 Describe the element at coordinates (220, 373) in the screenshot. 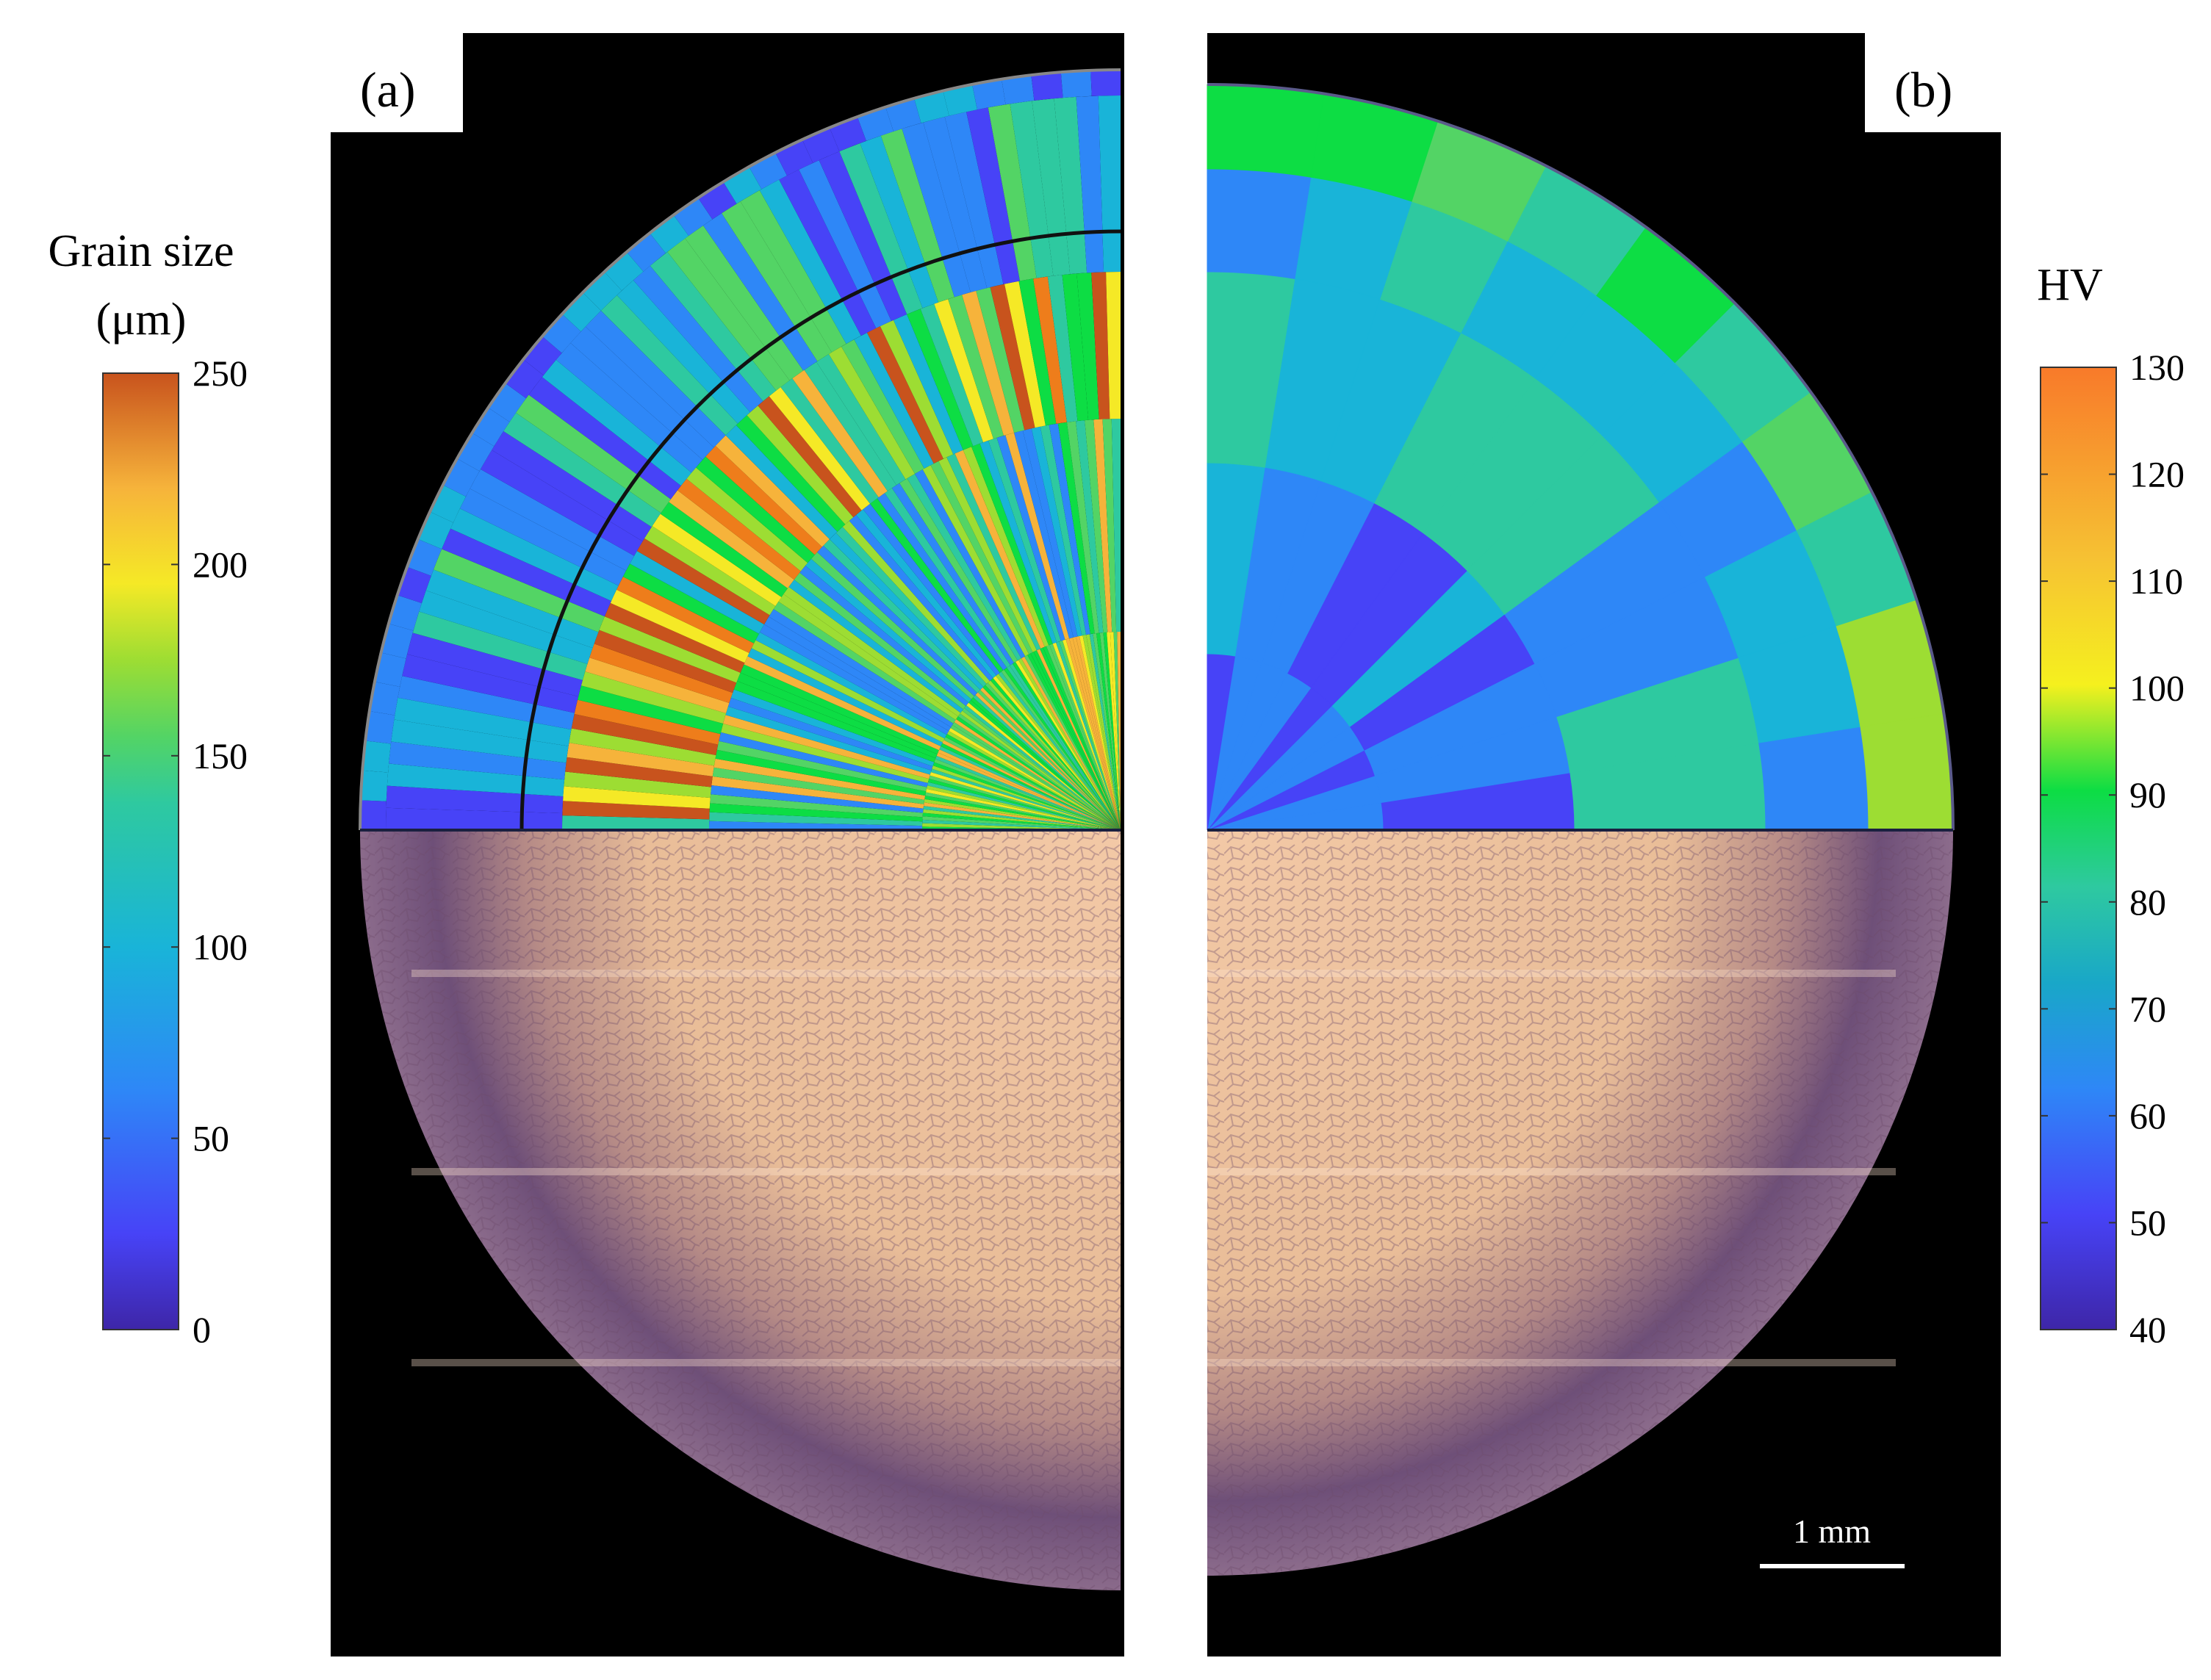

I see `colorbar-grain-tick-label: 250` at that location.